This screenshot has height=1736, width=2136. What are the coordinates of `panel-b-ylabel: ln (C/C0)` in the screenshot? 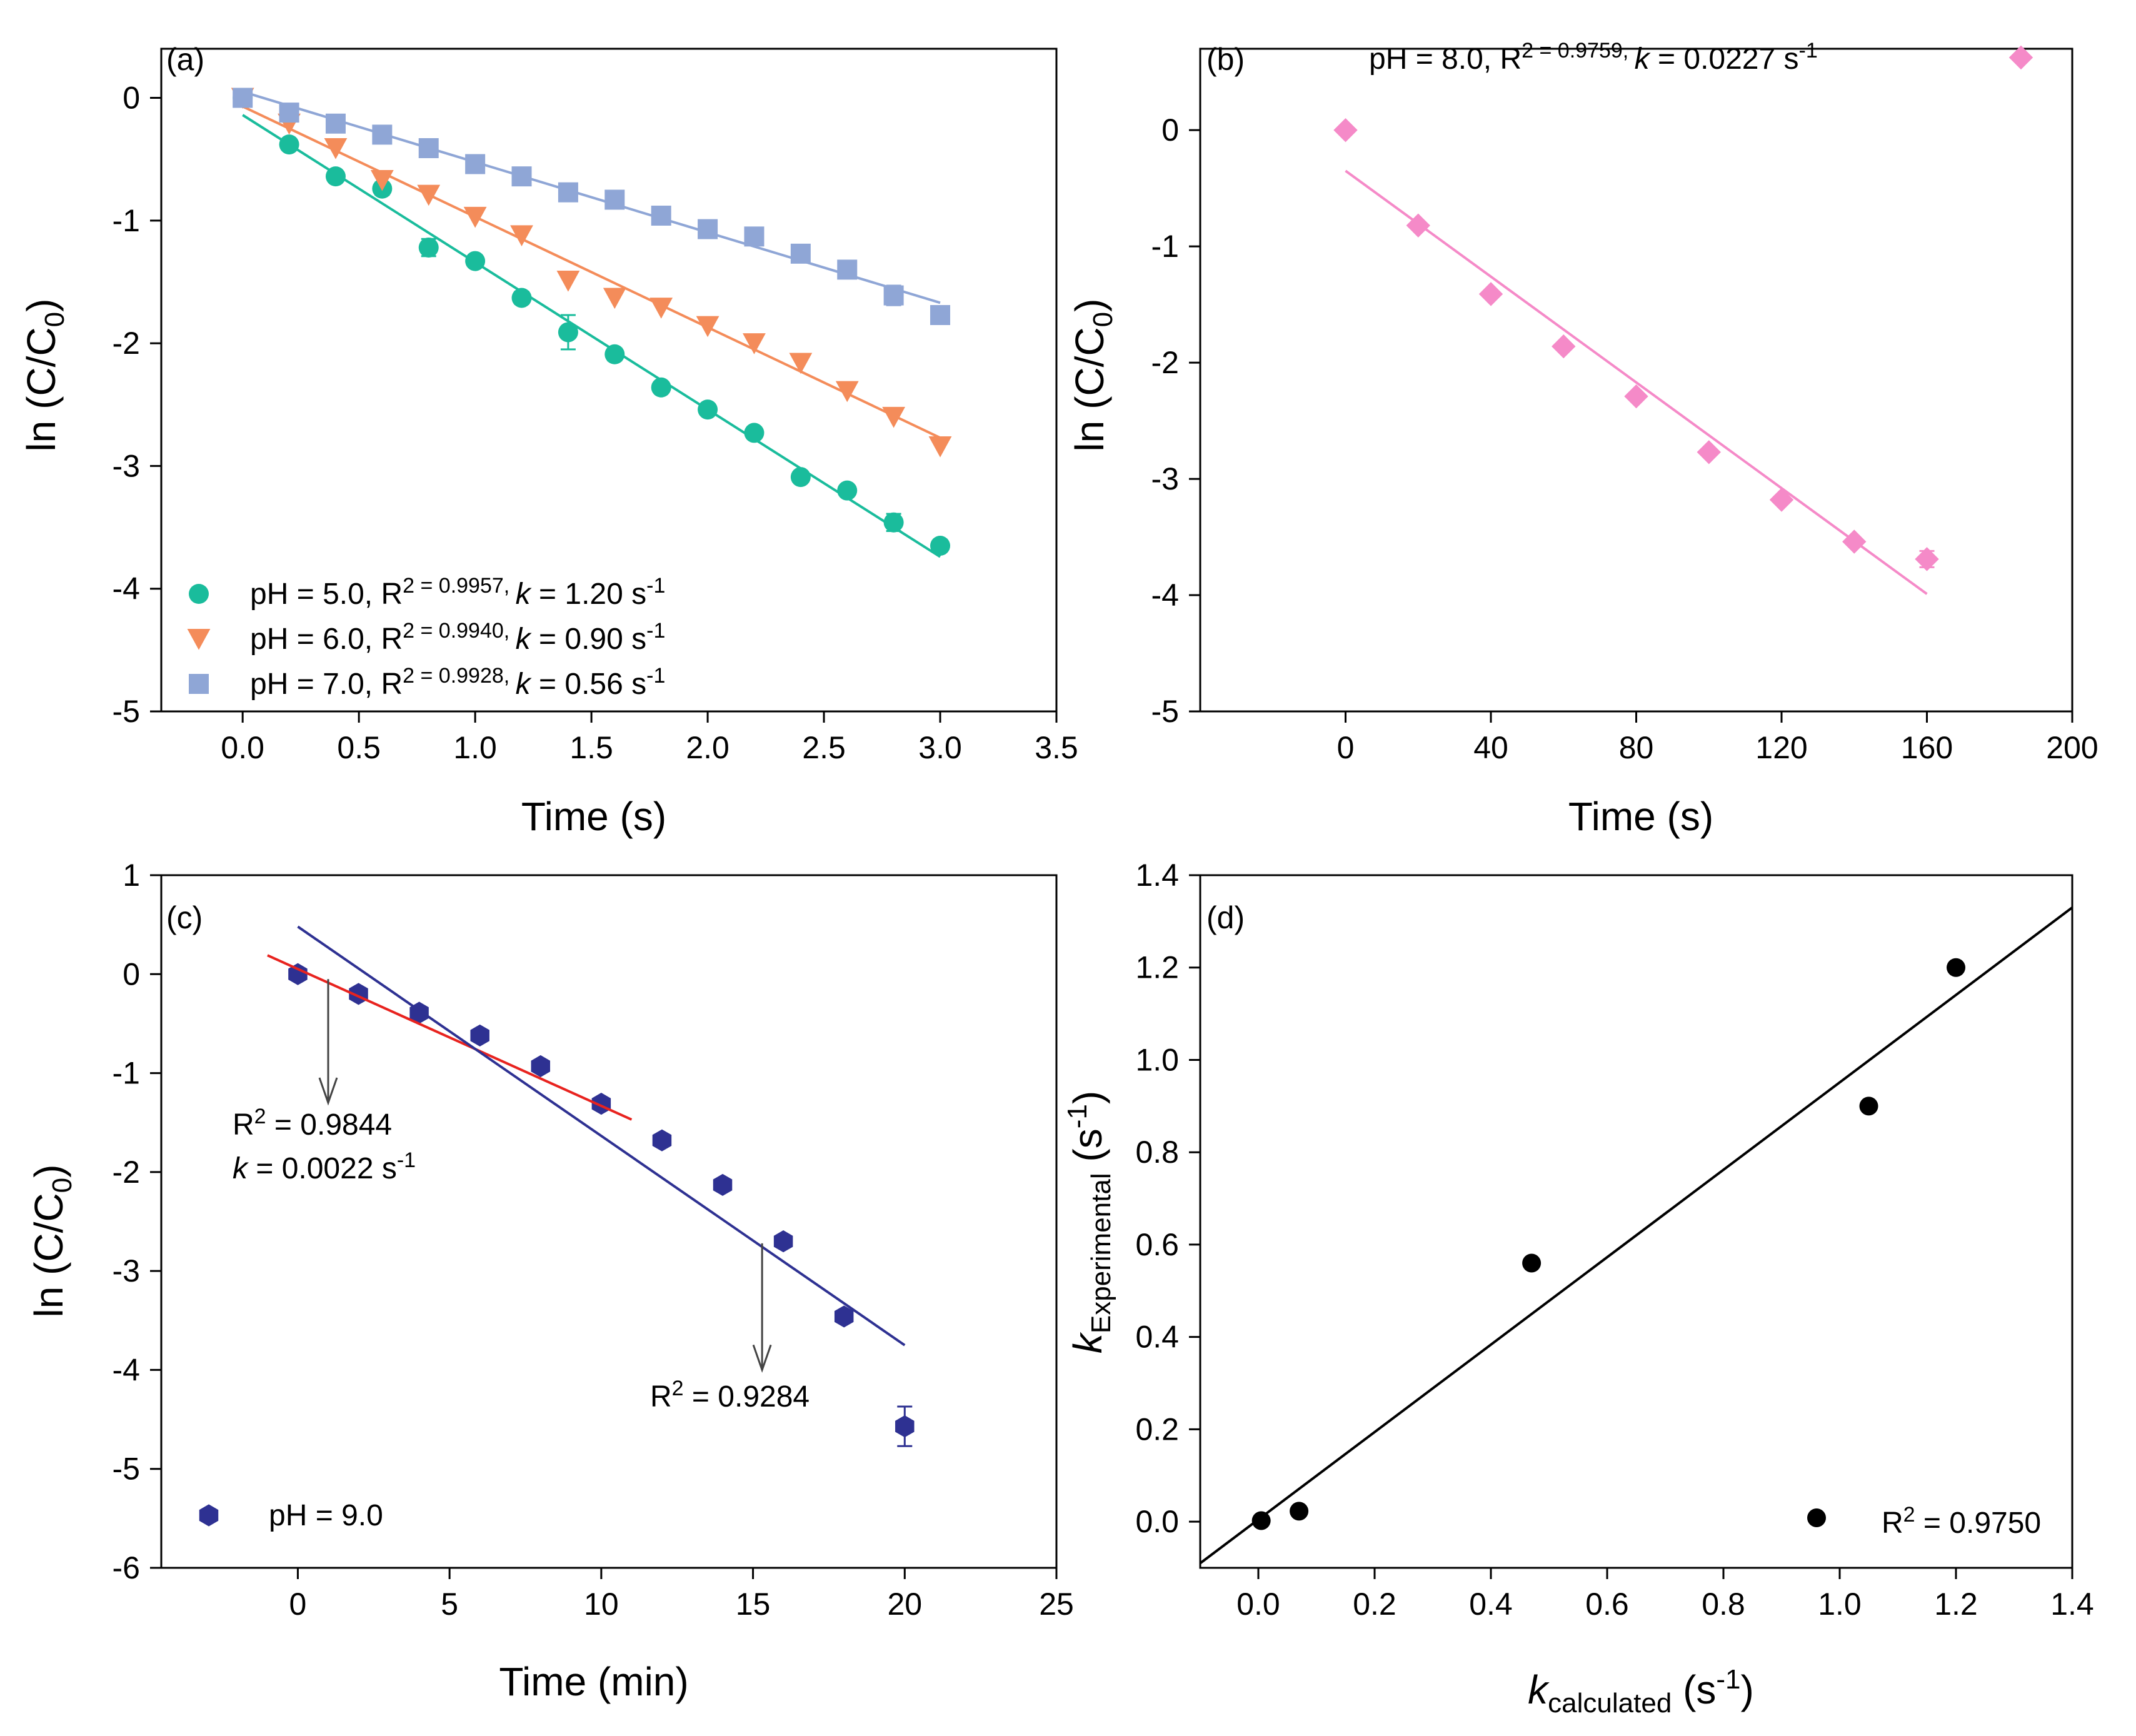 It's located at (1092, 376).